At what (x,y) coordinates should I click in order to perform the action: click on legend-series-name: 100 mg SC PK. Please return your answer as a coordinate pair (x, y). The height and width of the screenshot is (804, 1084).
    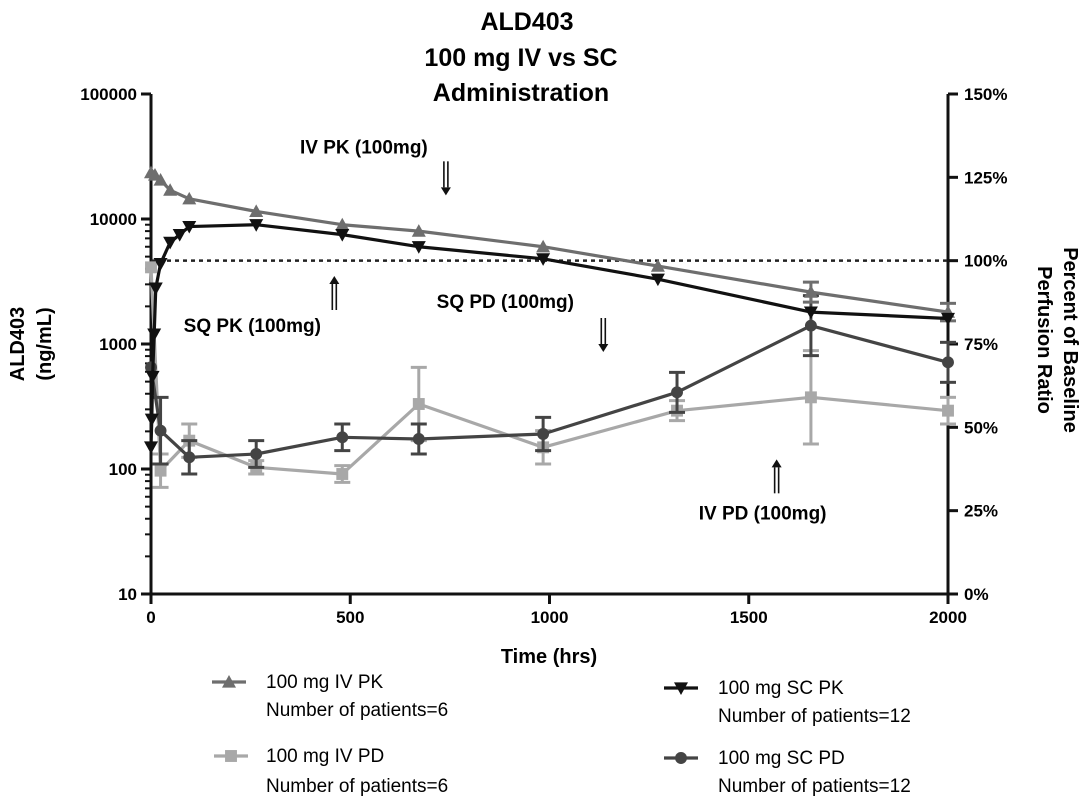
    Looking at the image, I should click on (781, 688).